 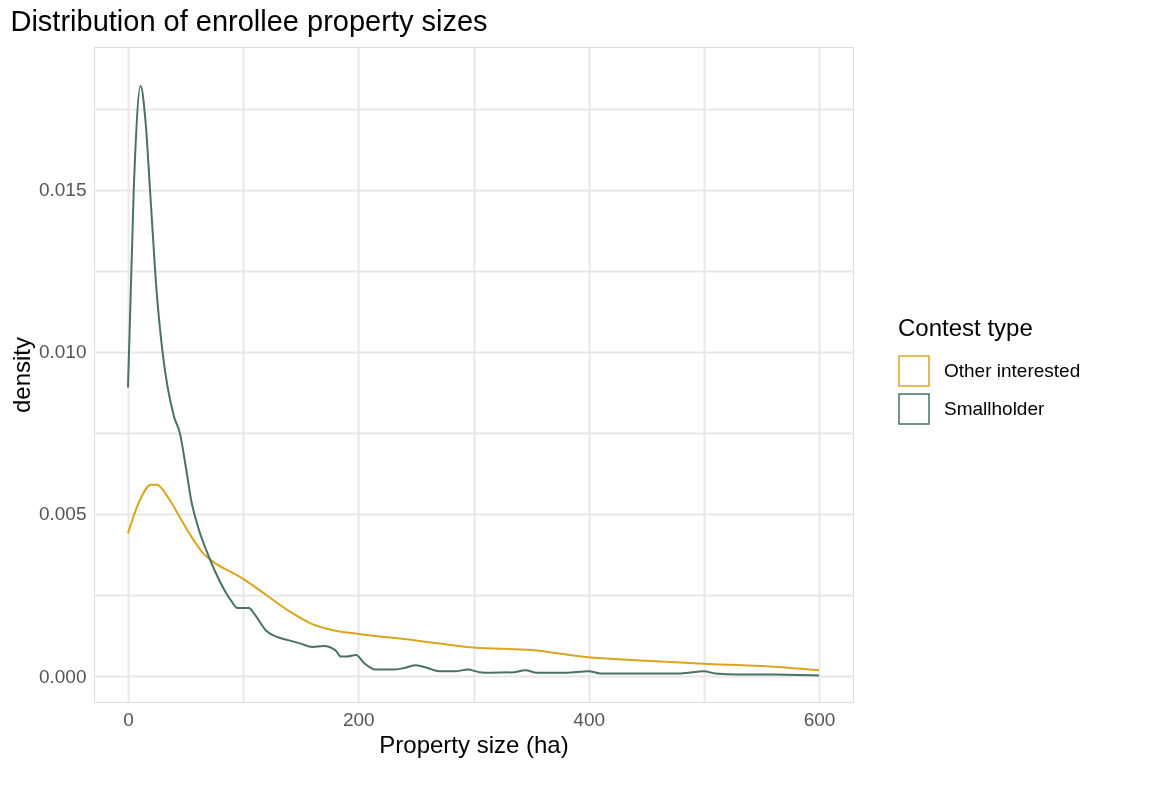 What do you see at coordinates (62, 190) in the screenshot?
I see `y-tick-label: 0.015` at bounding box center [62, 190].